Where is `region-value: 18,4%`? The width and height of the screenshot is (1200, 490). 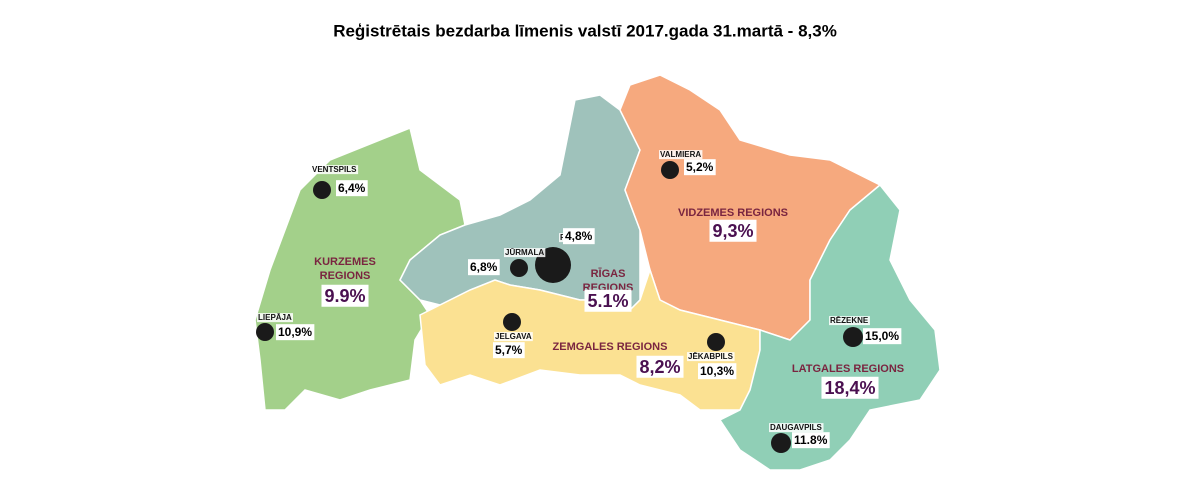
region-value: 18,4% is located at coordinates (849, 388).